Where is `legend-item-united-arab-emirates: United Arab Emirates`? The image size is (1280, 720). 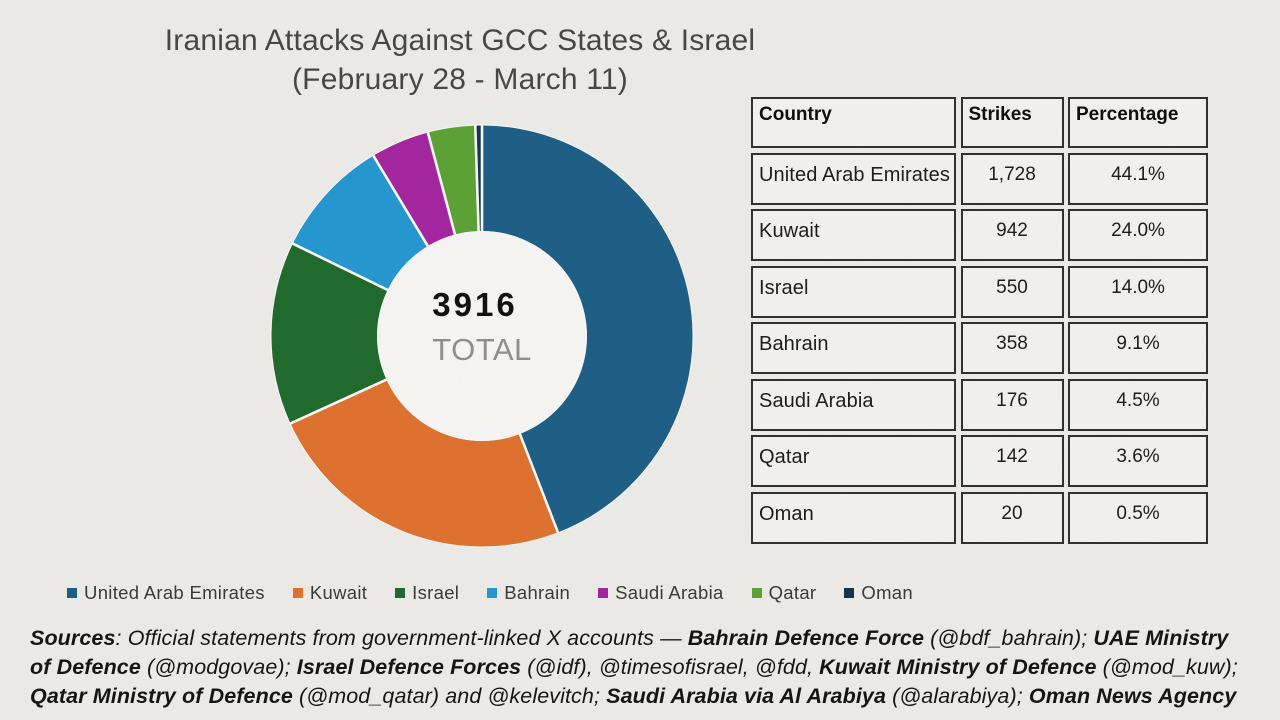 legend-item-united-arab-emirates: United Arab Emirates is located at coordinates (166, 593).